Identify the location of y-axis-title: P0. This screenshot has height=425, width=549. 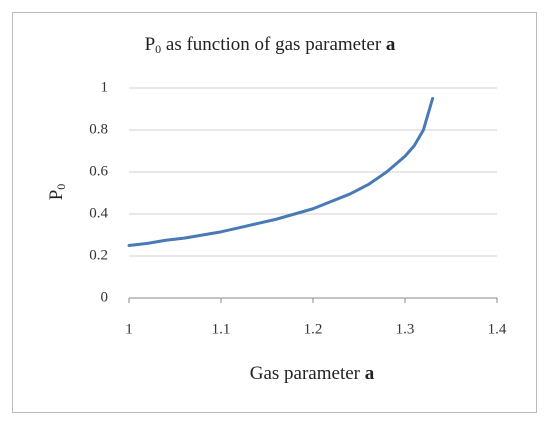
(56, 192).